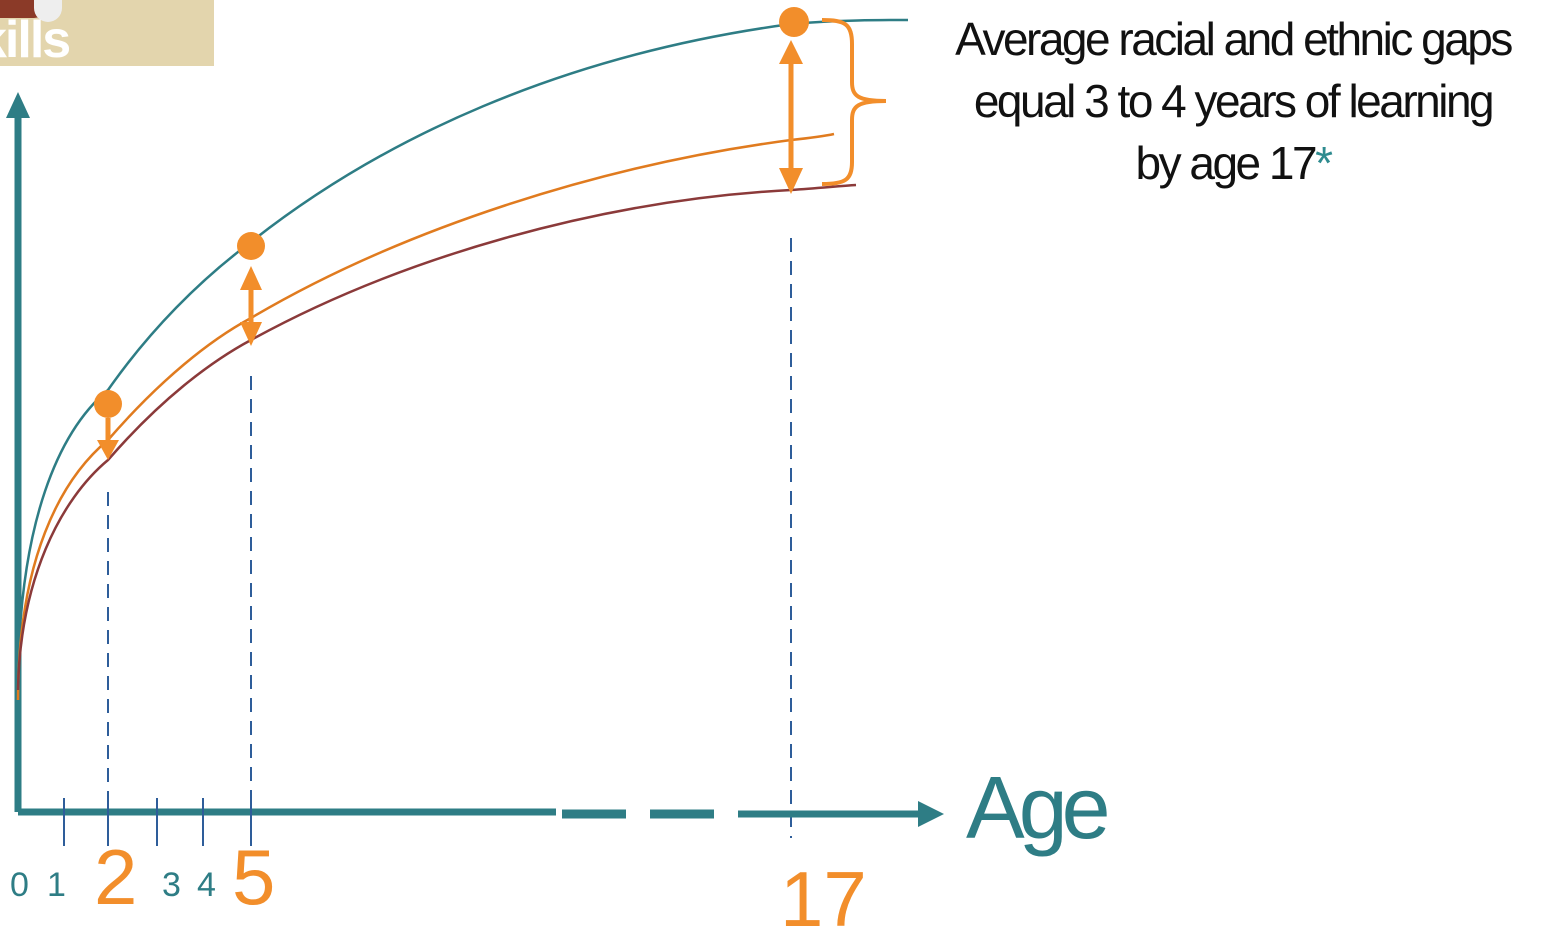 This screenshot has width=1544, height=943. Describe the element at coordinates (1226, 163) in the screenshot. I see `annotation-line-3-text: by age 17` at that location.